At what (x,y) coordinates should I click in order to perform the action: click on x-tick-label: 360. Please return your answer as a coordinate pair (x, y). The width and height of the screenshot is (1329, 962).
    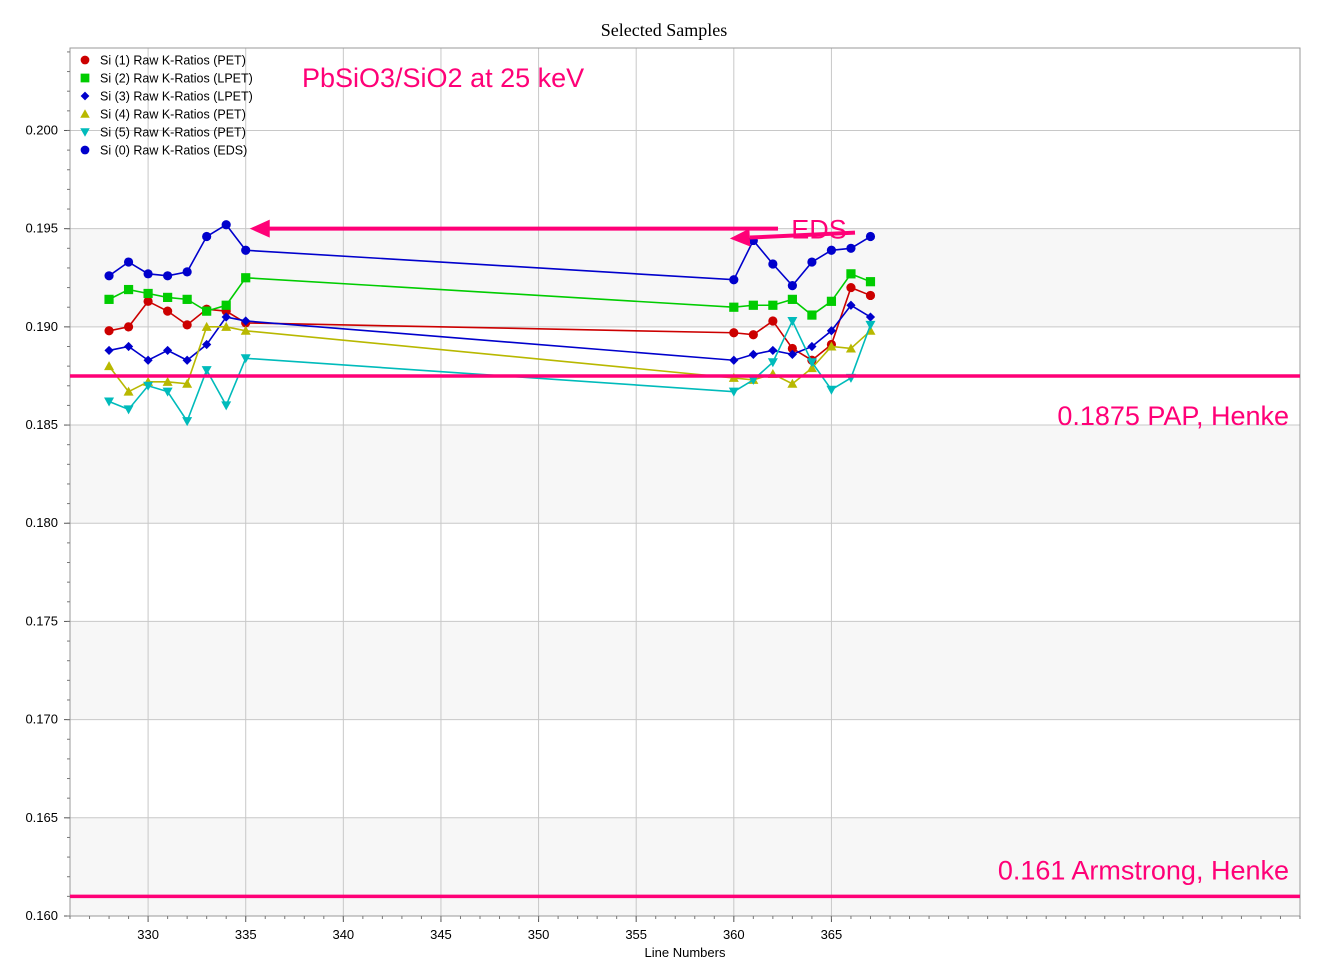
    Looking at the image, I should click on (734, 934).